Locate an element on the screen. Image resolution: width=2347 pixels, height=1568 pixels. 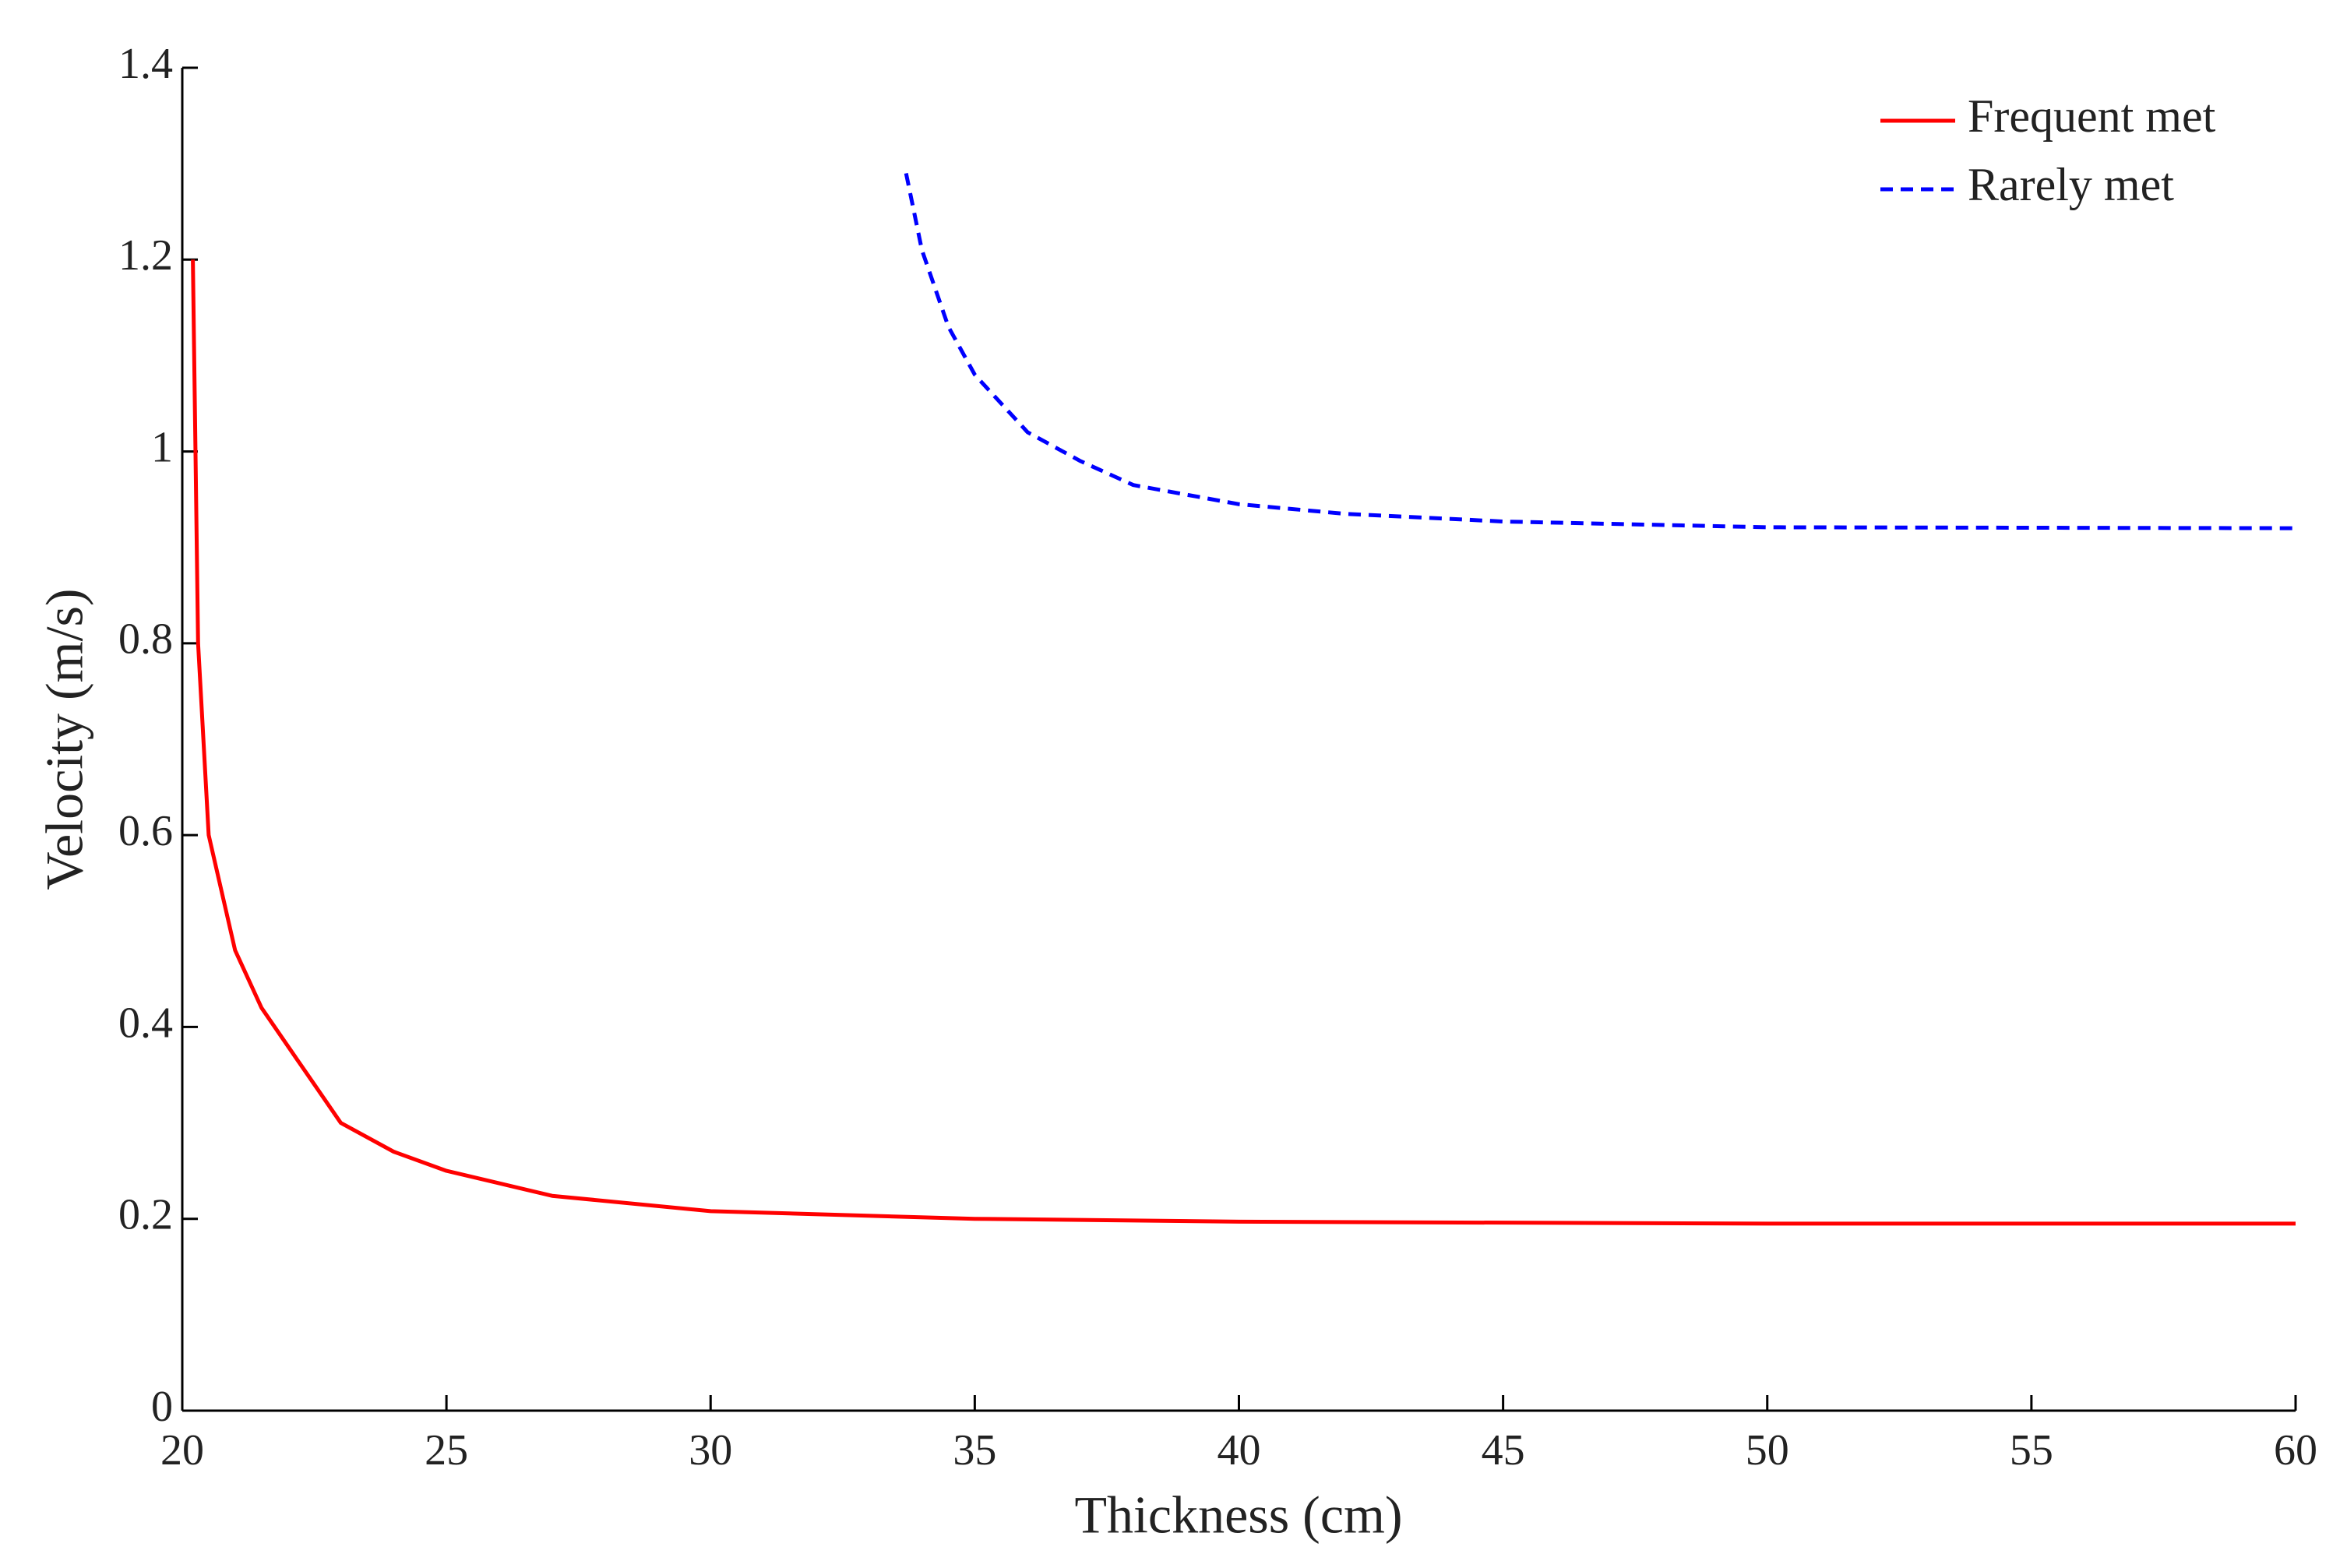
line-series is located at coordinates (1600, 351).